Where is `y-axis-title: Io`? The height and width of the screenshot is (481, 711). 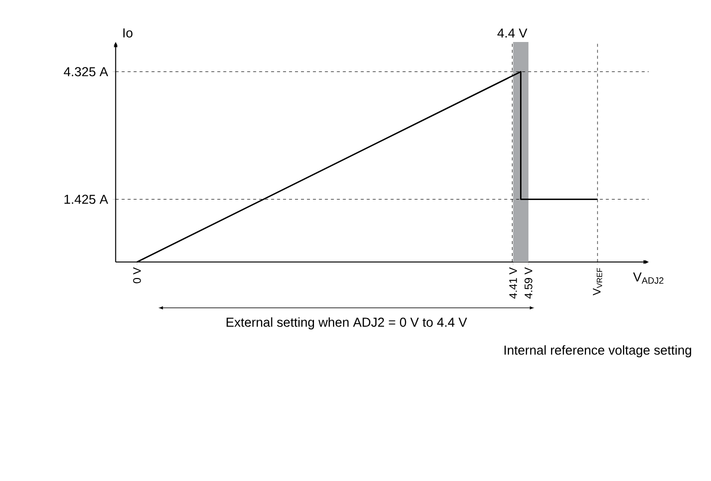 y-axis-title: Io is located at coordinates (127, 33).